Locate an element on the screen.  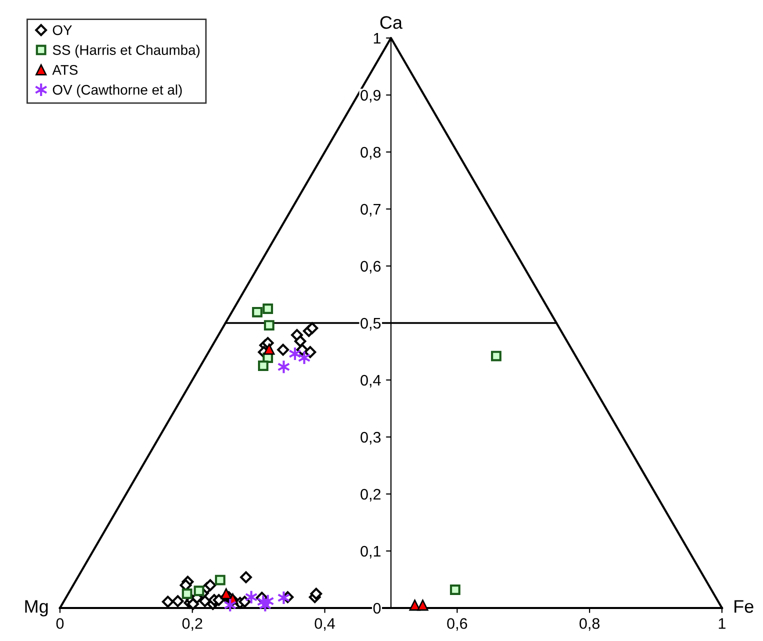
legend-label: SS (Harris et Chaumba) is located at coordinates (126, 51).